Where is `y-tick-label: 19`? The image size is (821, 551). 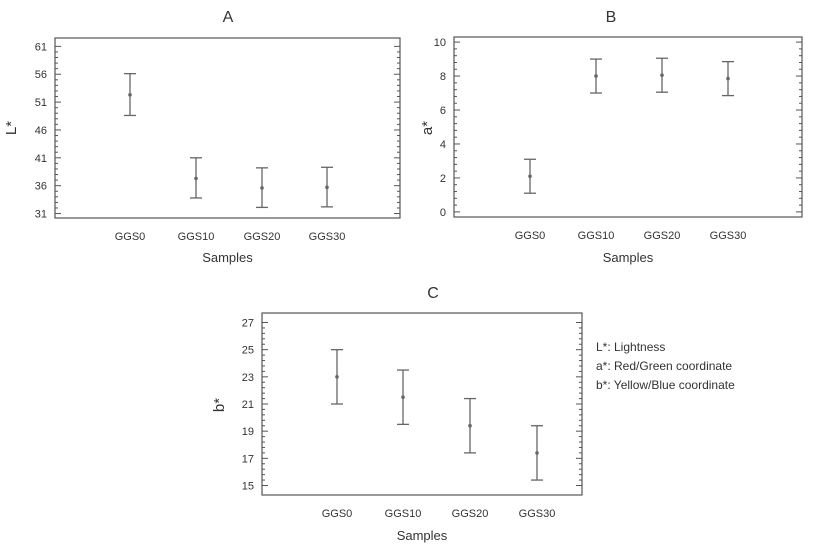
y-tick-label: 19 is located at coordinates (248, 432).